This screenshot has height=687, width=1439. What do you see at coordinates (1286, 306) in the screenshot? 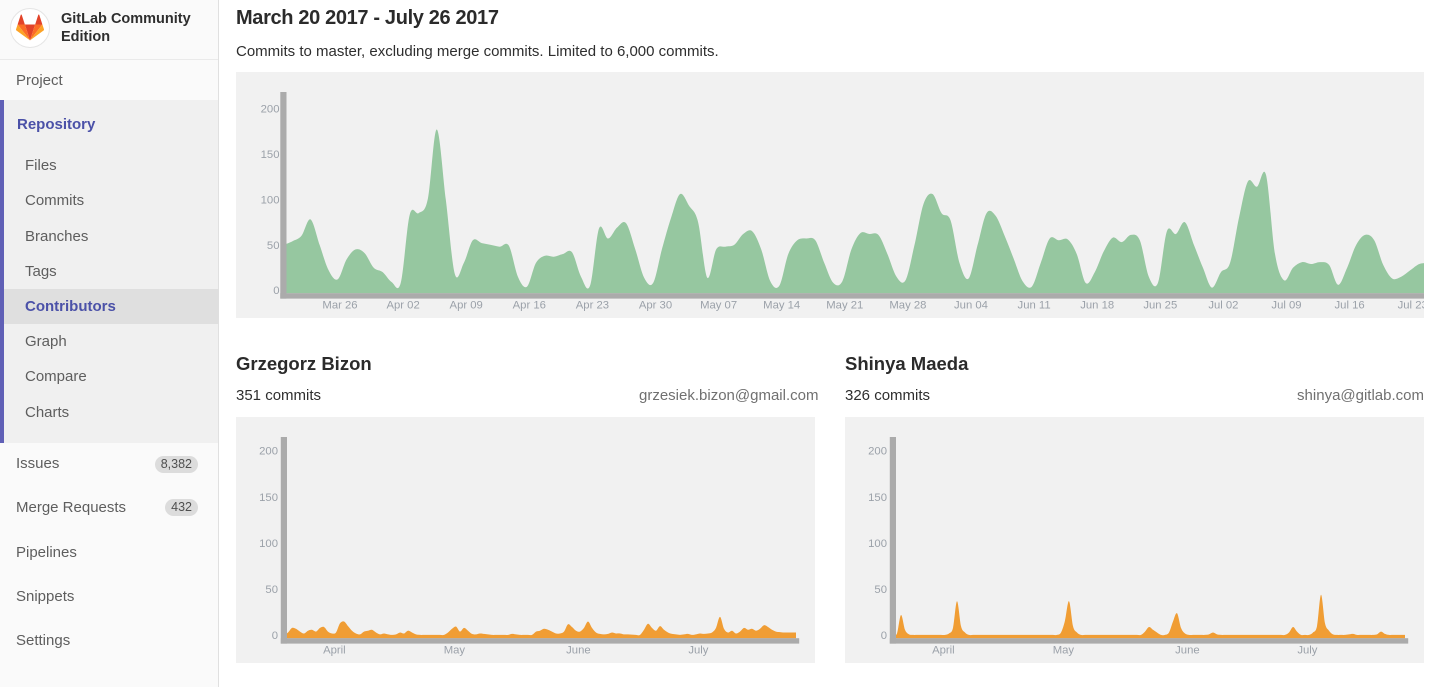
I see `svg-text: Jul 09` at bounding box center [1286, 306].